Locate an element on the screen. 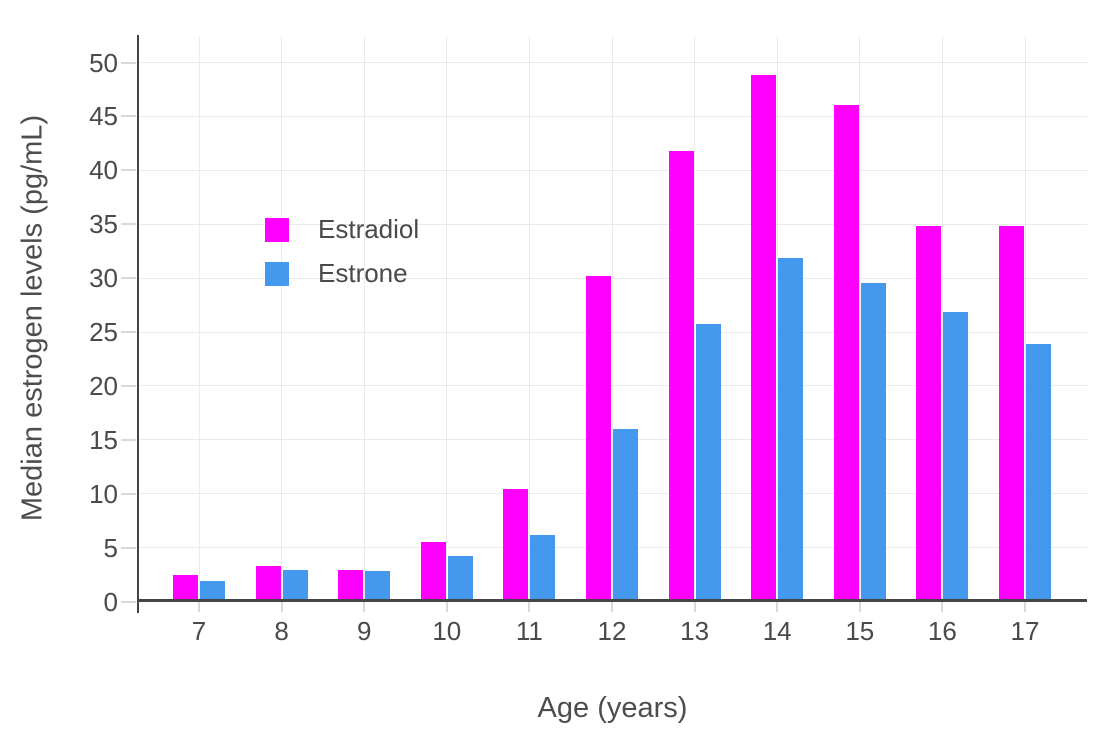  x-tick-label-9: 9 is located at coordinates (364, 631).